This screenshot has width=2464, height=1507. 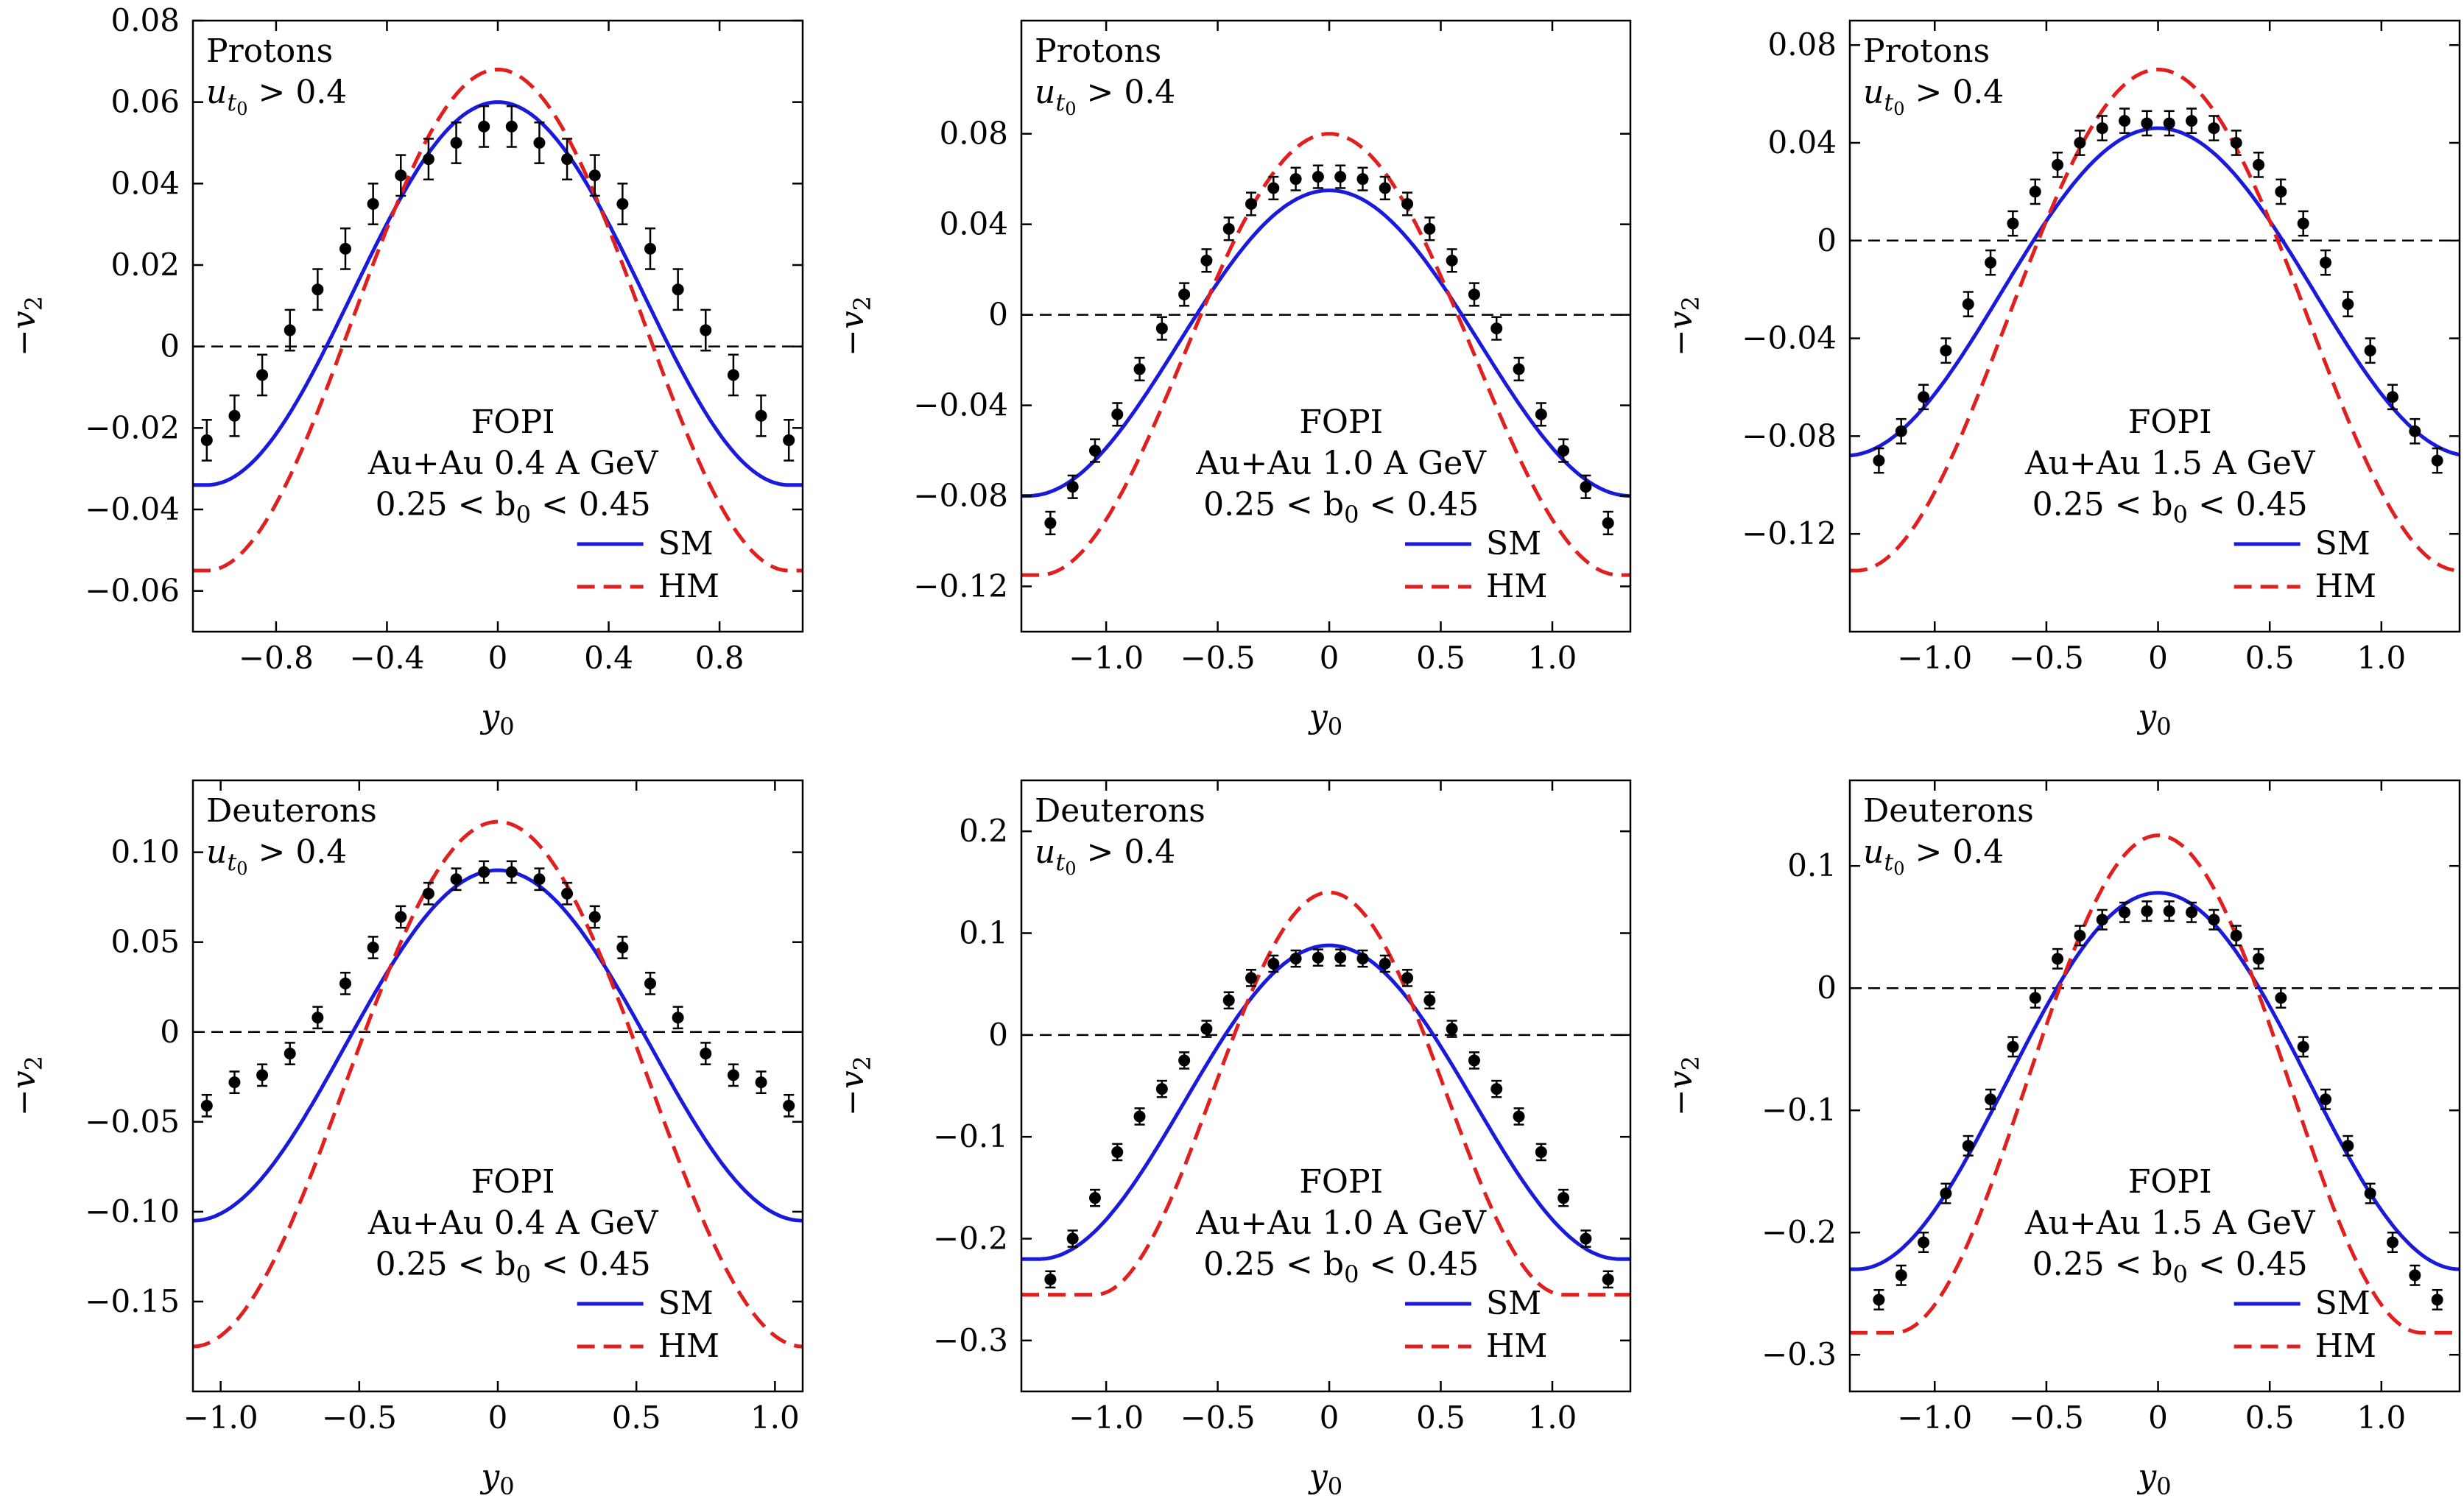 What do you see at coordinates (984, 831) in the screenshot?
I see `y-tick-label: 0.2` at bounding box center [984, 831].